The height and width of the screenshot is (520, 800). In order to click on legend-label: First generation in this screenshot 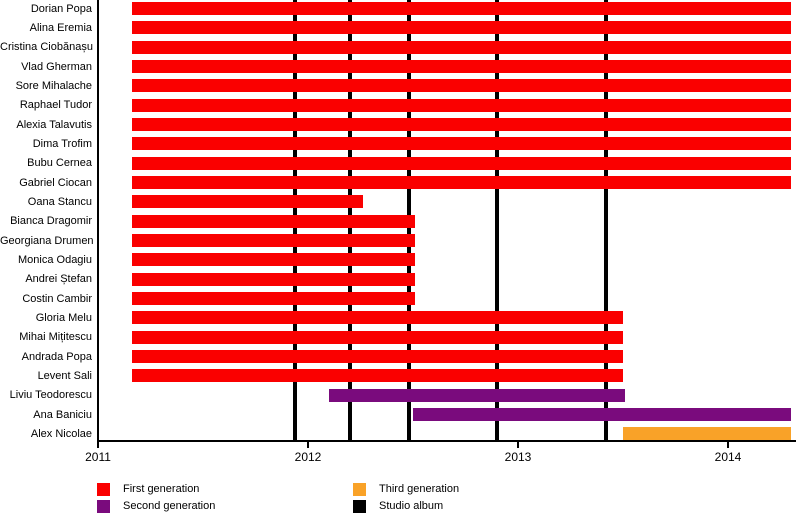, I will do `click(161, 489)`.